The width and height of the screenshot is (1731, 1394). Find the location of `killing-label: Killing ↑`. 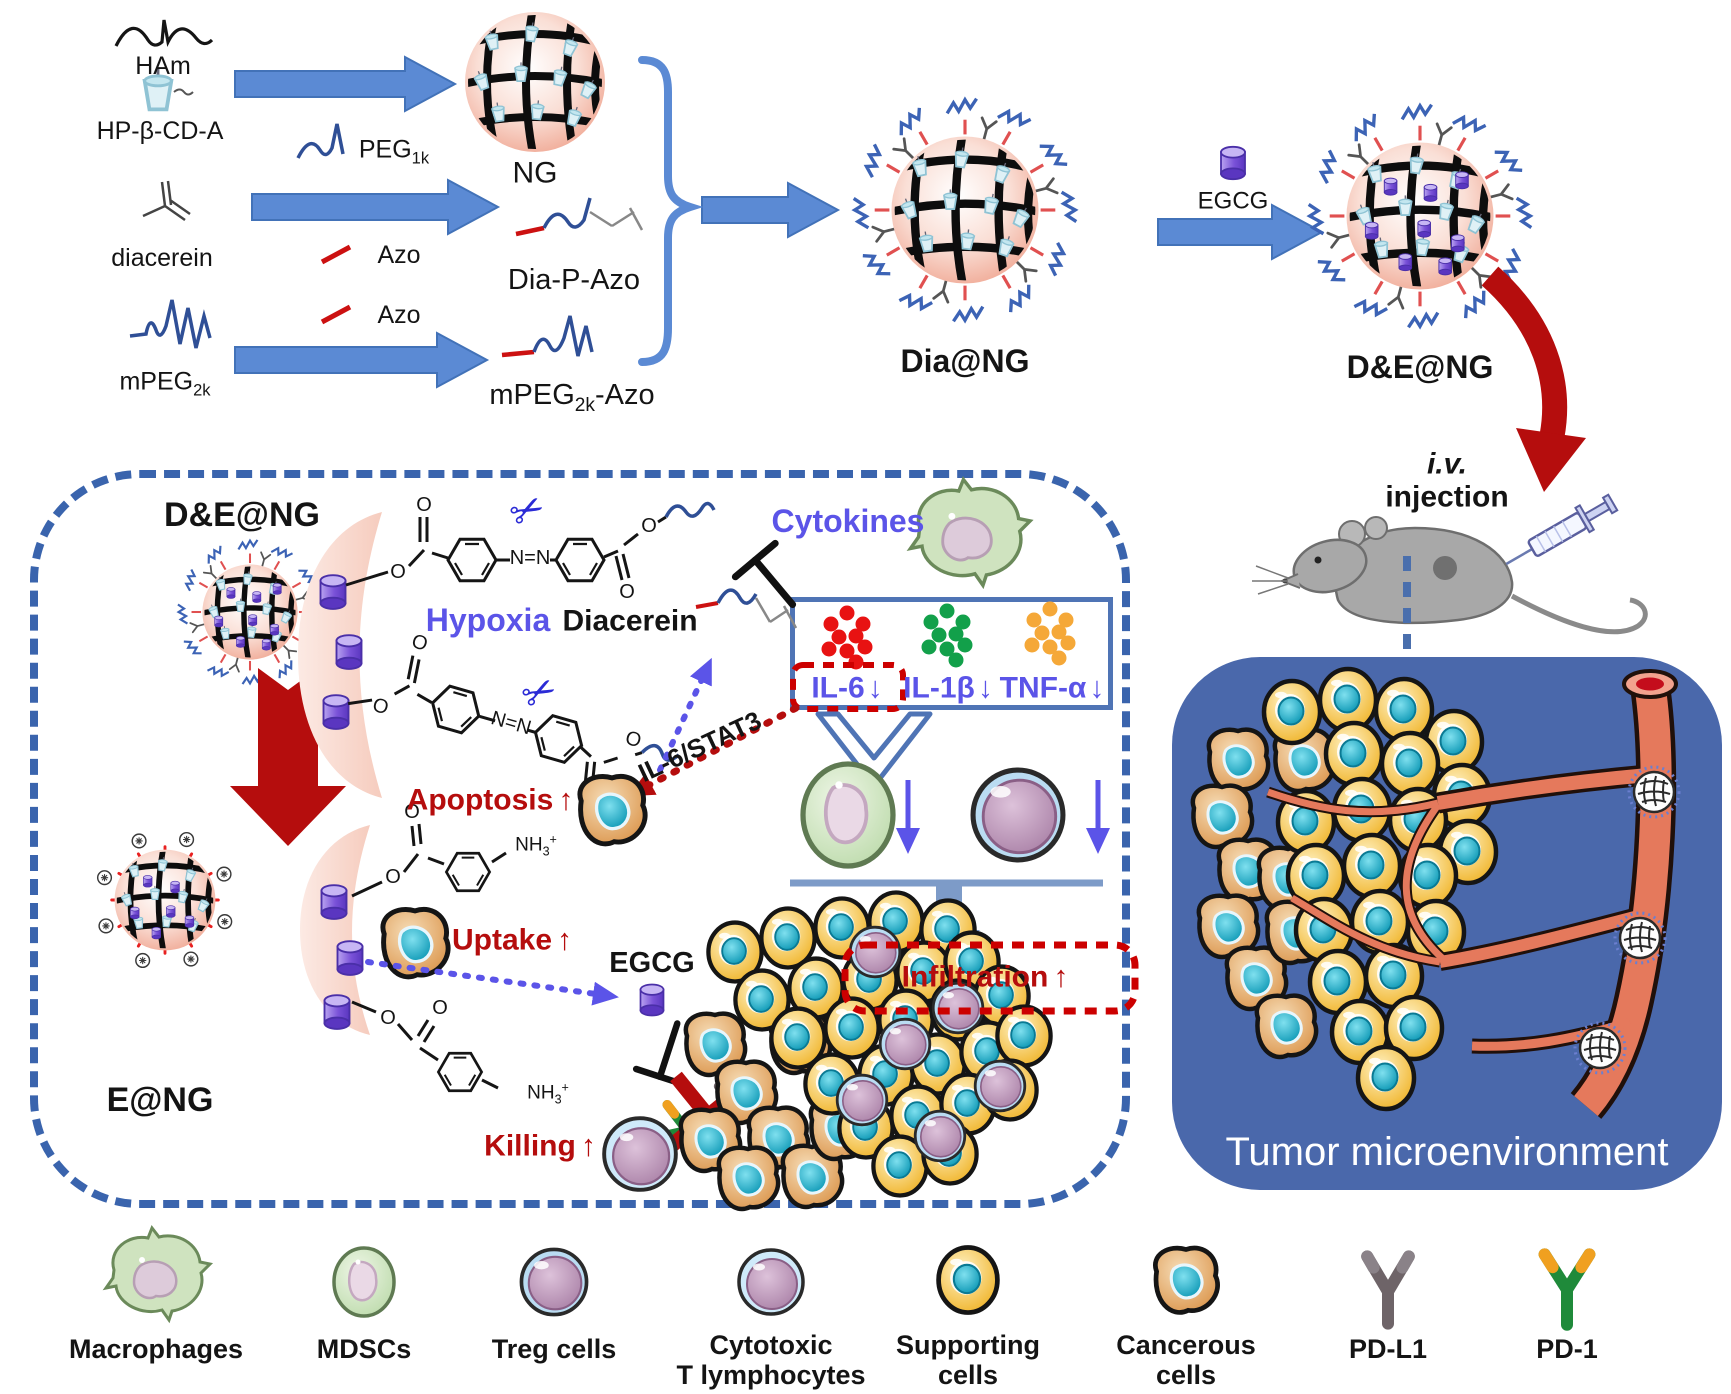

killing-label: Killing ↑ is located at coordinates (540, 1146).